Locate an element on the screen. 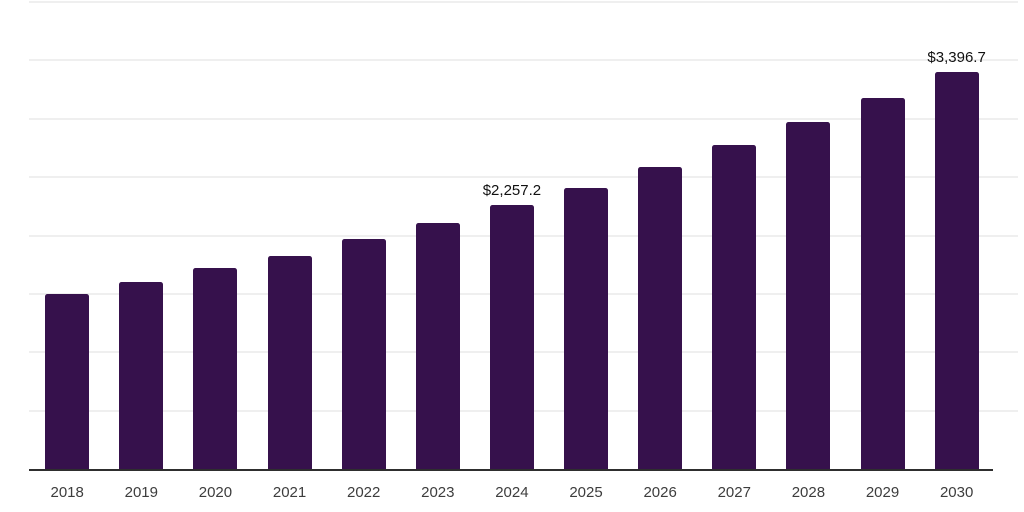 Image resolution: width=1024 pixels, height=512 pixels. bar-2029 is located at coordinates (882, 283).